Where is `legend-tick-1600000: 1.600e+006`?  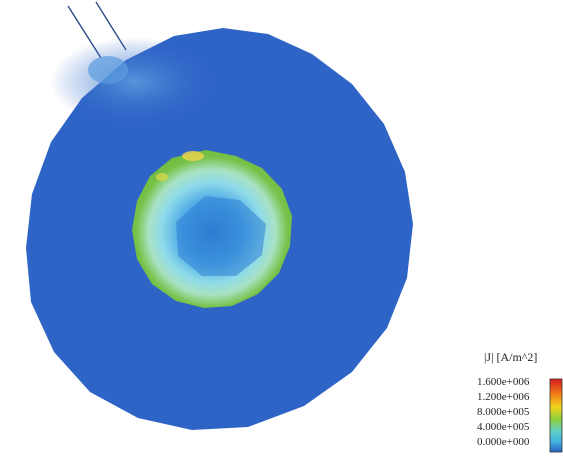 legend-tick-1600000: 1.600e+006 is located at coordinates (503, 382).